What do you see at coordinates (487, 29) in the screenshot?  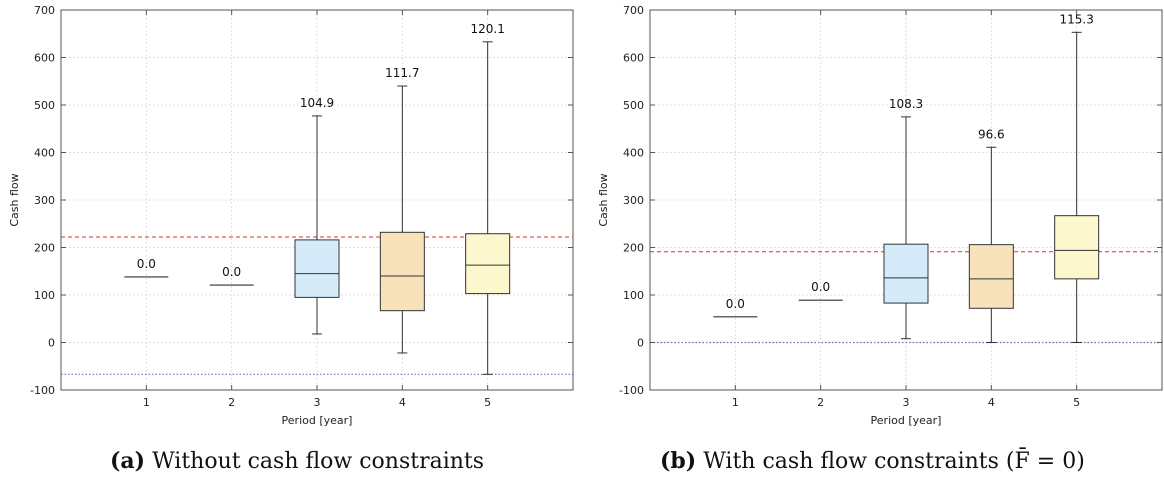 I see `data-label: 120.1` at bounding box center [487, 29].